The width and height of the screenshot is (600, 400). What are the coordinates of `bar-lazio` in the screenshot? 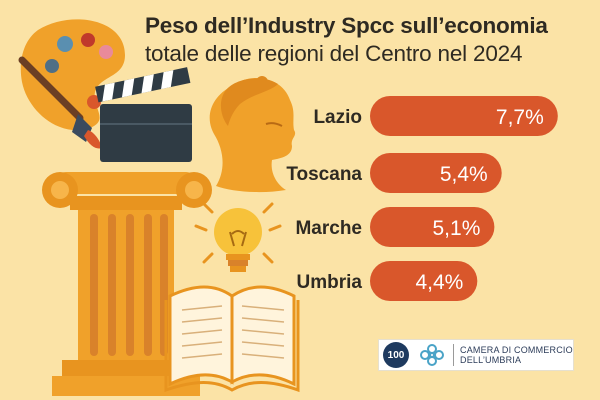 It's located at (464, 116).